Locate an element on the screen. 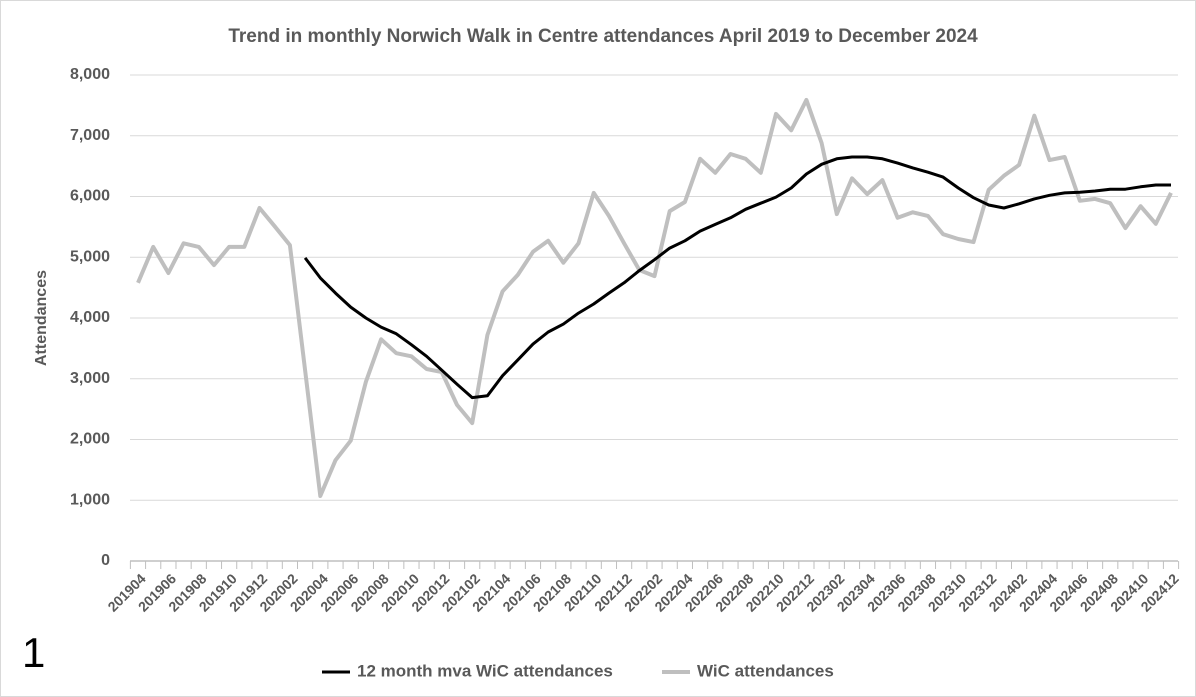 This screenshot has width=1196, height=697. y-tick-label: 6,000 is located at coordinates (90, 196).